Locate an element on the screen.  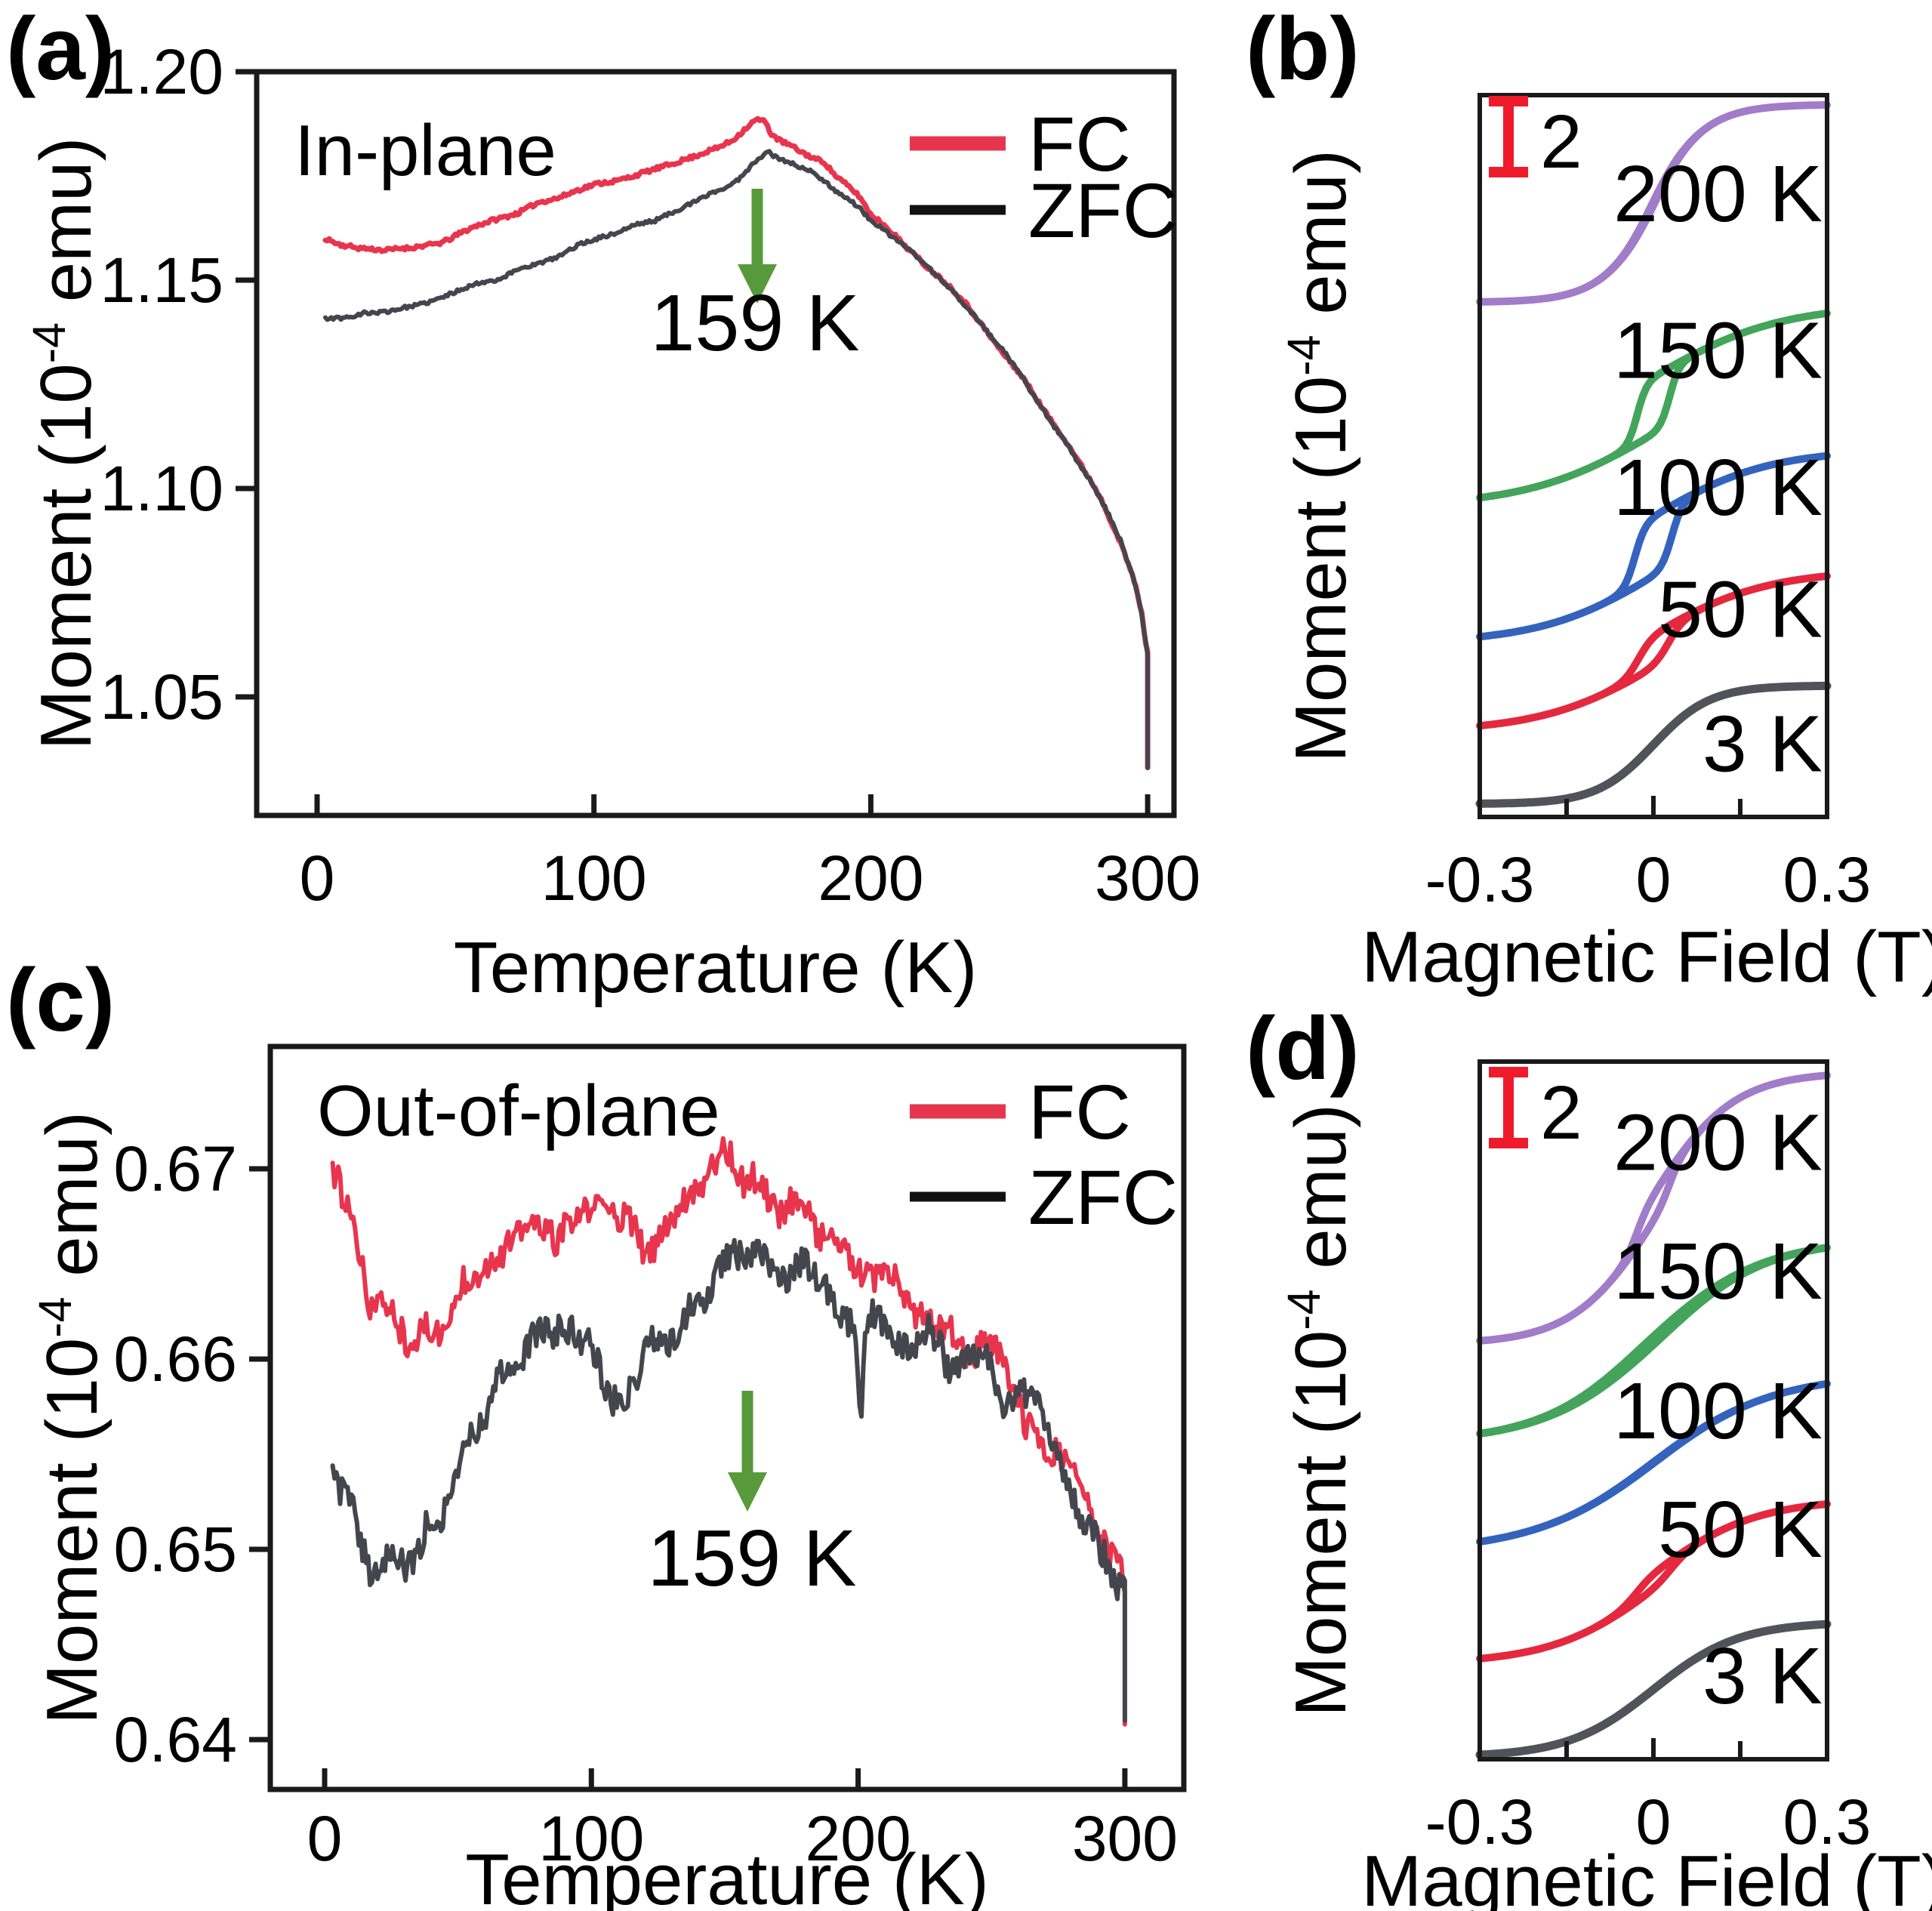
y-tick-label: 1.15 is located at coordinates (162, 281).